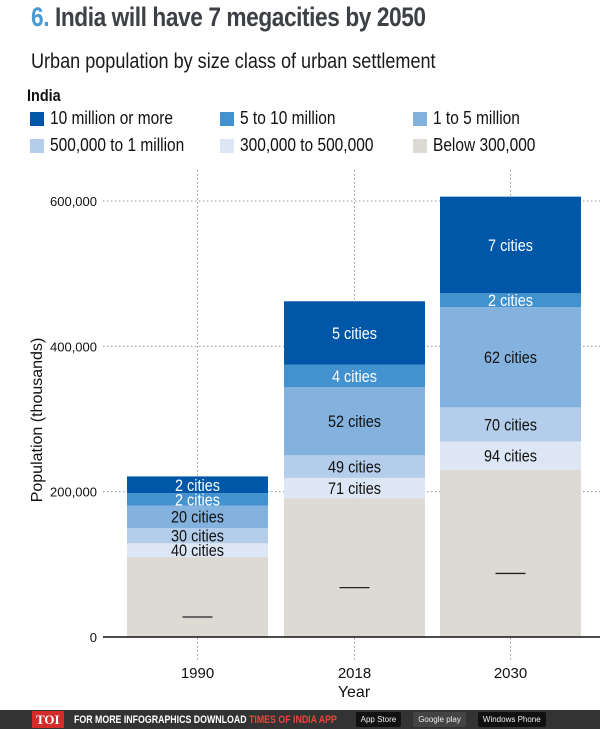  I want to click on y-tick-label: 600,000, so click(73, 201).